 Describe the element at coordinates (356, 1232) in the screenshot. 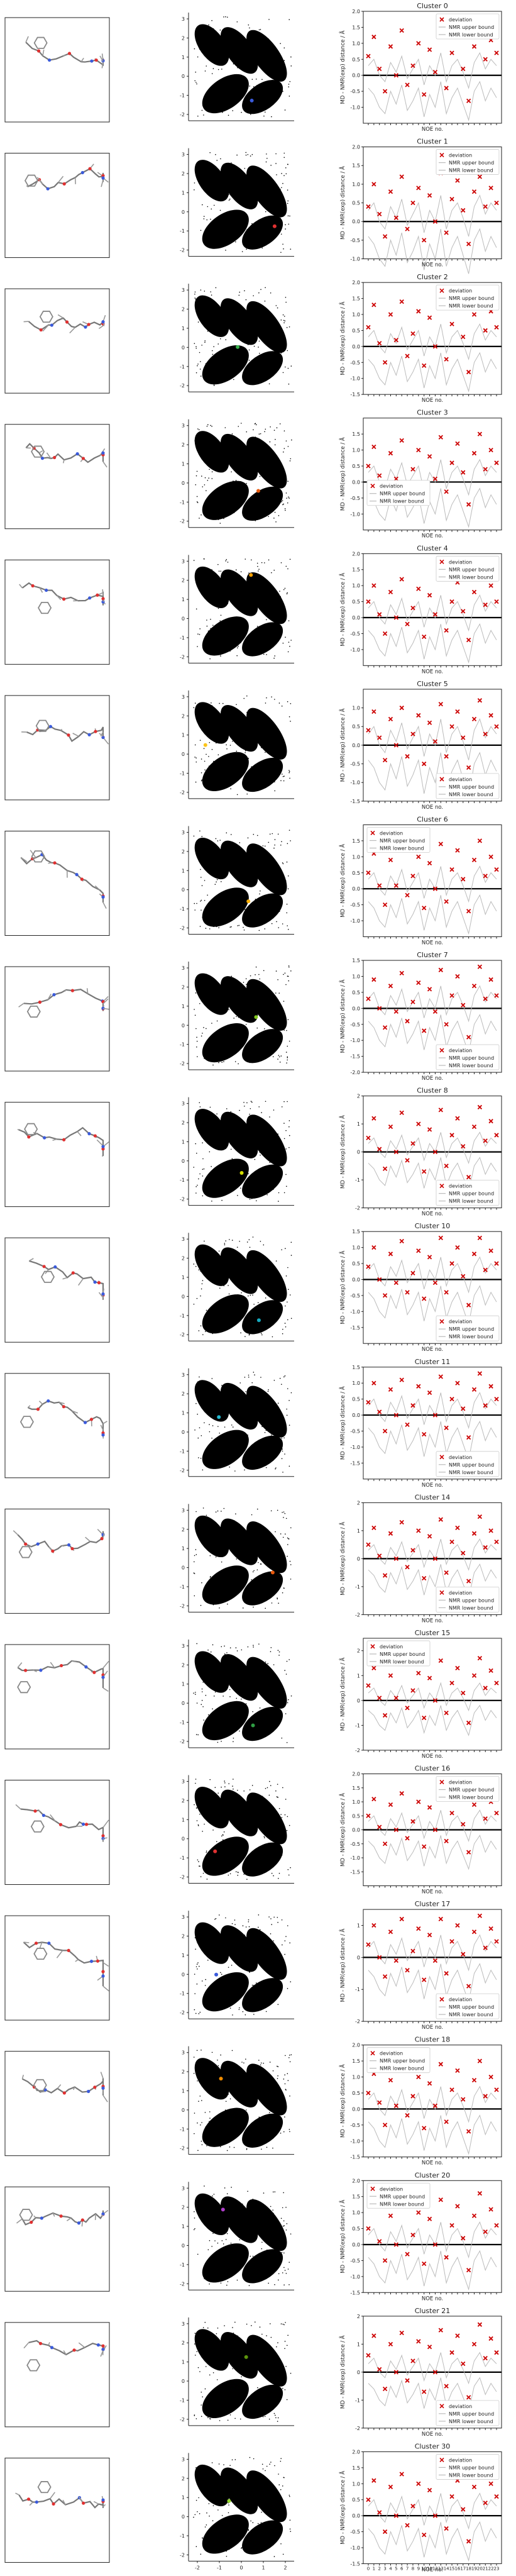

I see `ytick-label: 1.5` at that location.